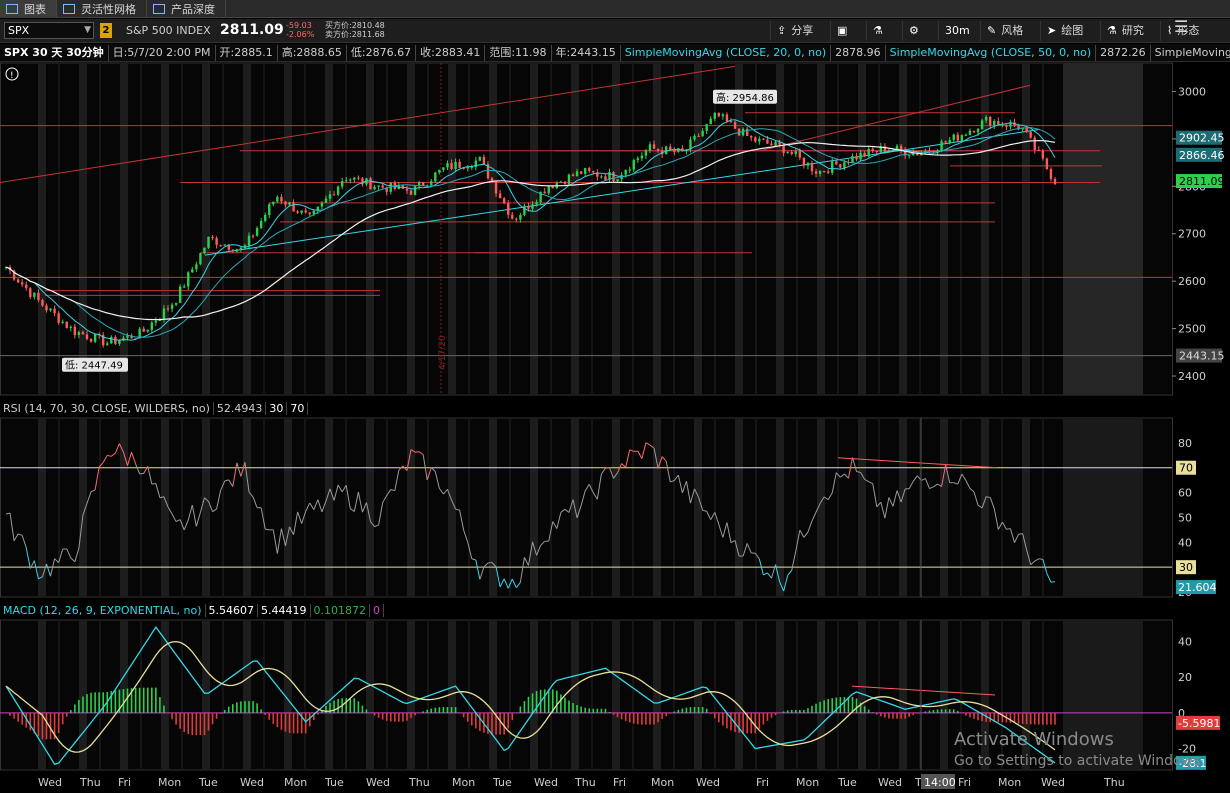  What do you see at coordinates (726, 52) in the screenshot?
I see `sma20-label: SimpleMovingAvg (CLOSE, 20, 0, no)` at bounding box center [726, 52].